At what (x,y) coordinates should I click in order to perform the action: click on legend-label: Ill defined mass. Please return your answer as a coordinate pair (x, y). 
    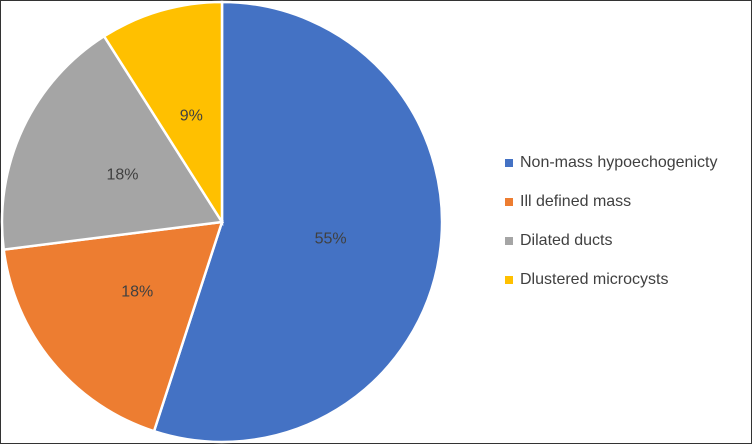
    Looking at the image, I should click on (575, 201).